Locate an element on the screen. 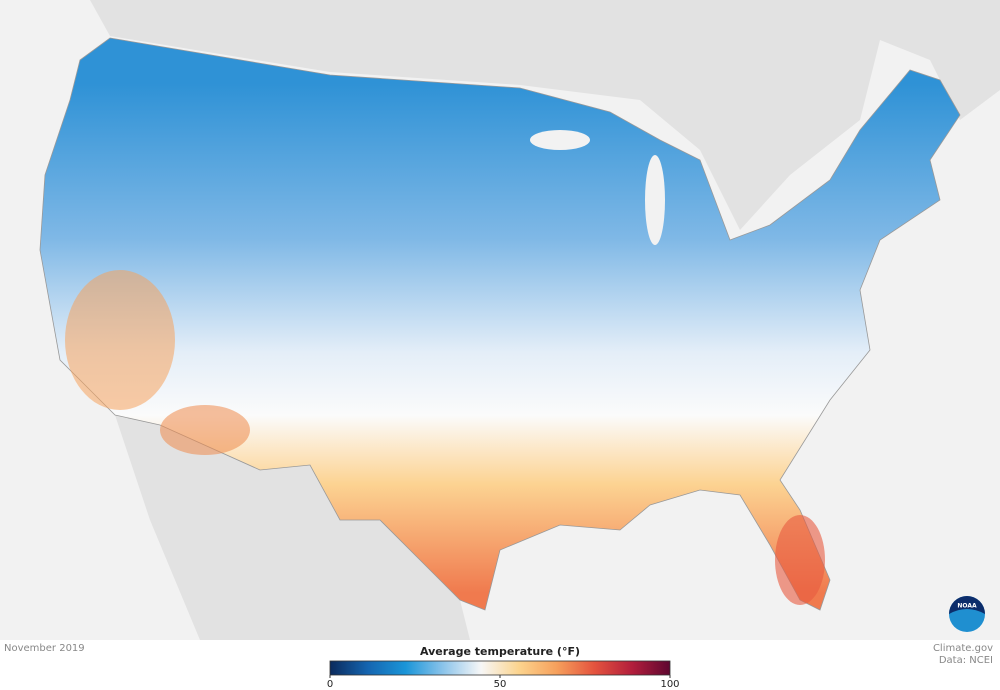  noaa-logo-top is located at coordinates (967, 605).